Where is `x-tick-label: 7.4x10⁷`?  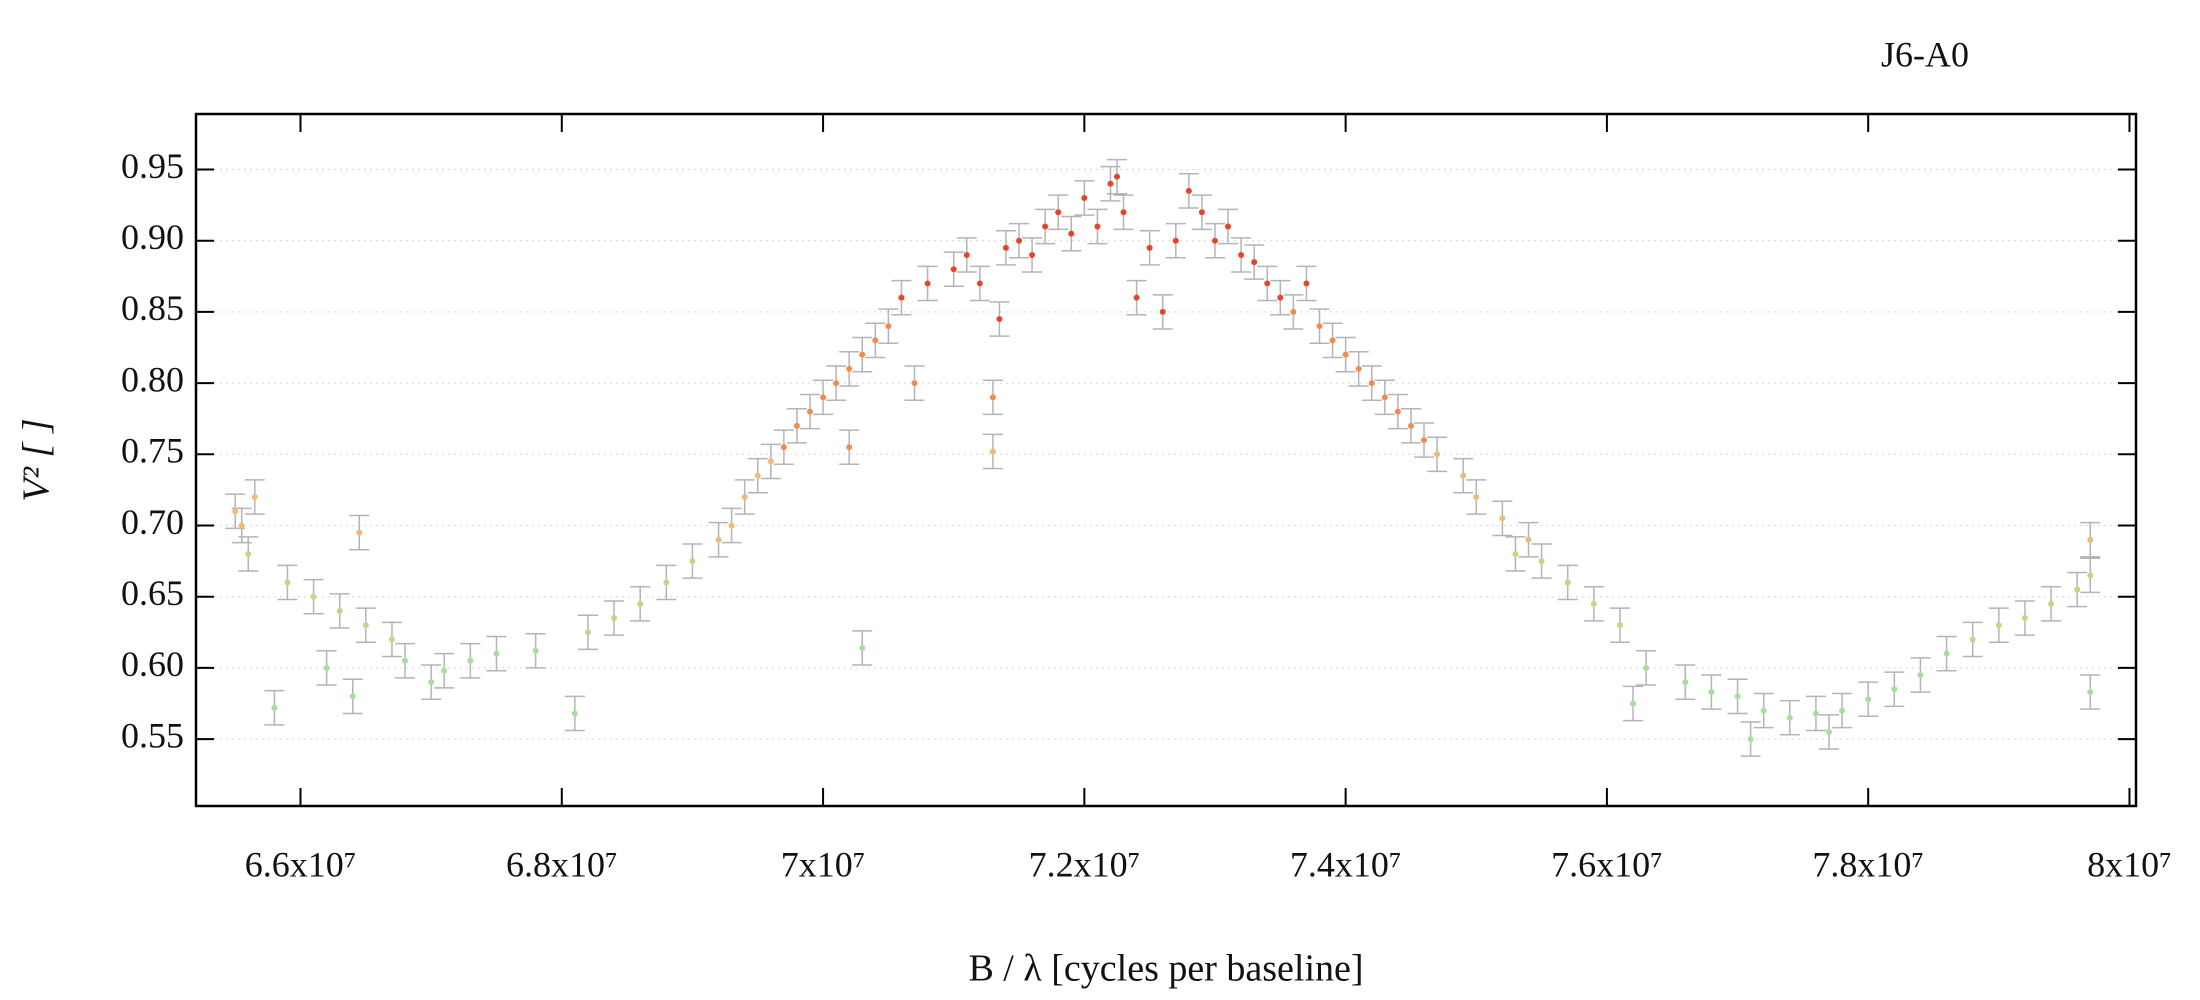
x-tick-label: 7.4x10⁷ is located at coordinates (1346, 864).